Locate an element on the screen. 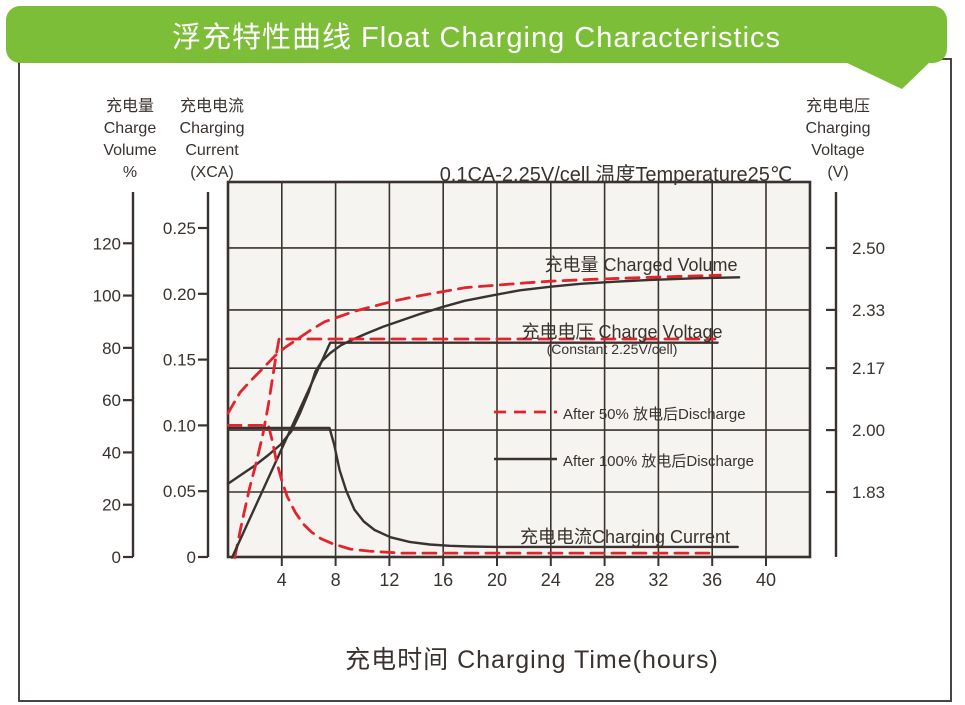  current-axis-title-line: Current is located at coordinates (212, 150).